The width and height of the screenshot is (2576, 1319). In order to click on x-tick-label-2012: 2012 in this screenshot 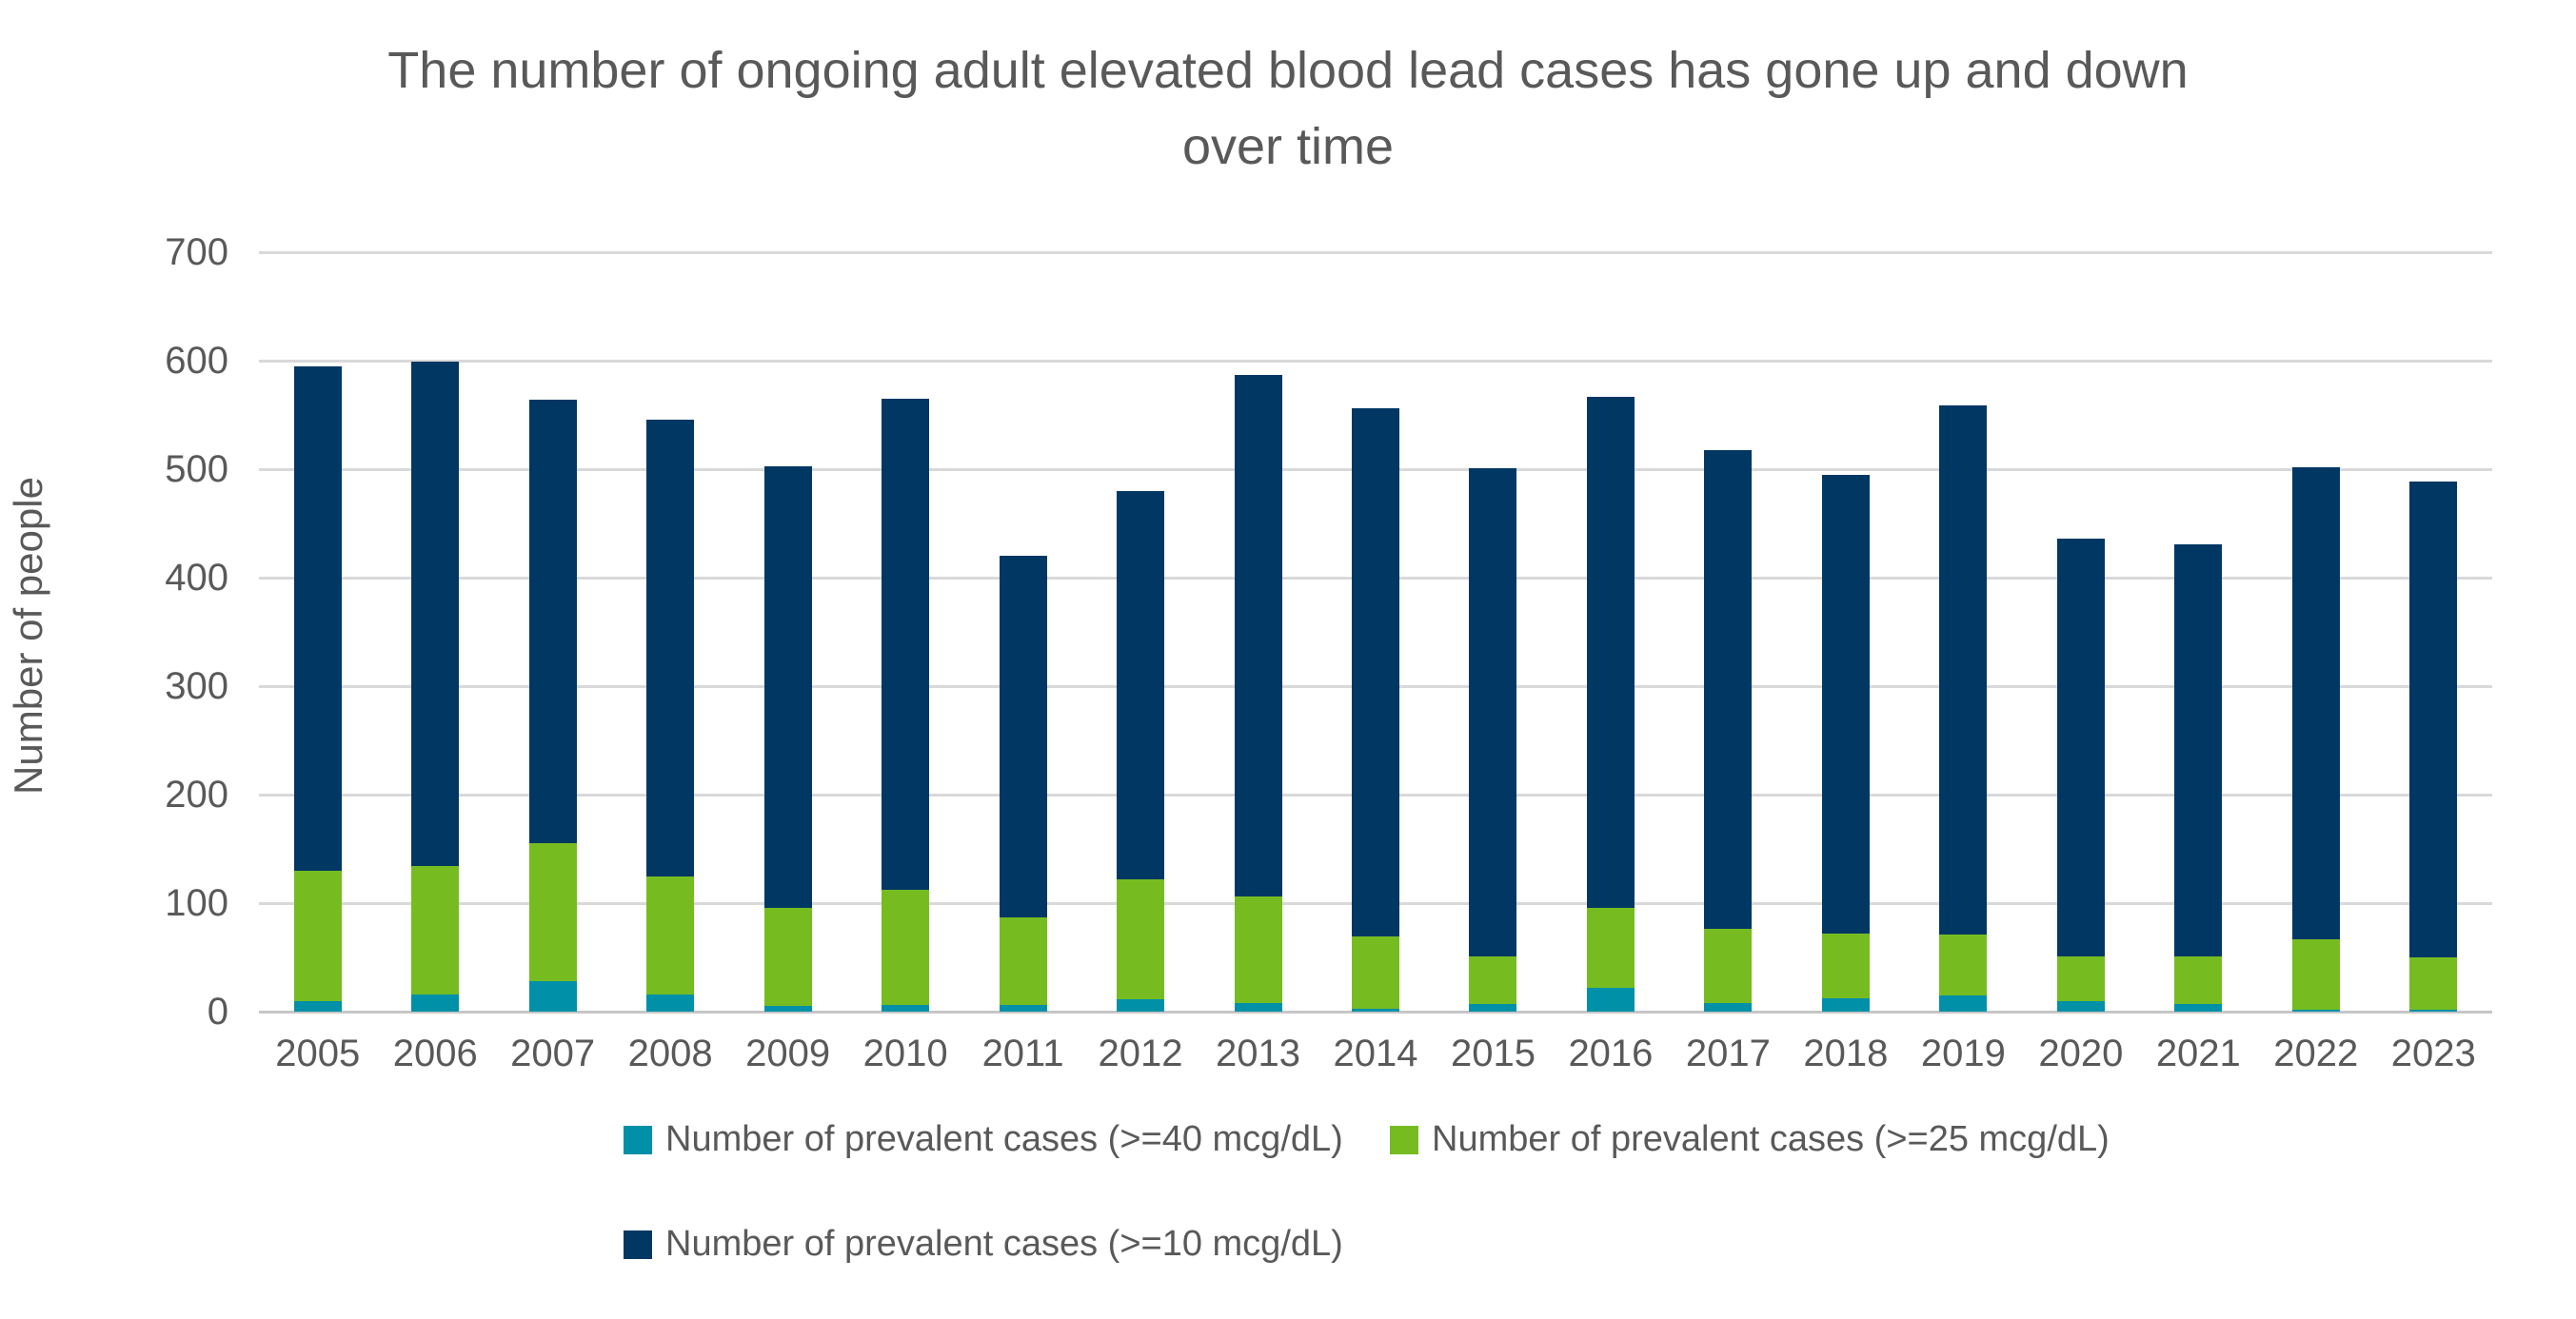, I will do `click(1140, 1053)`.